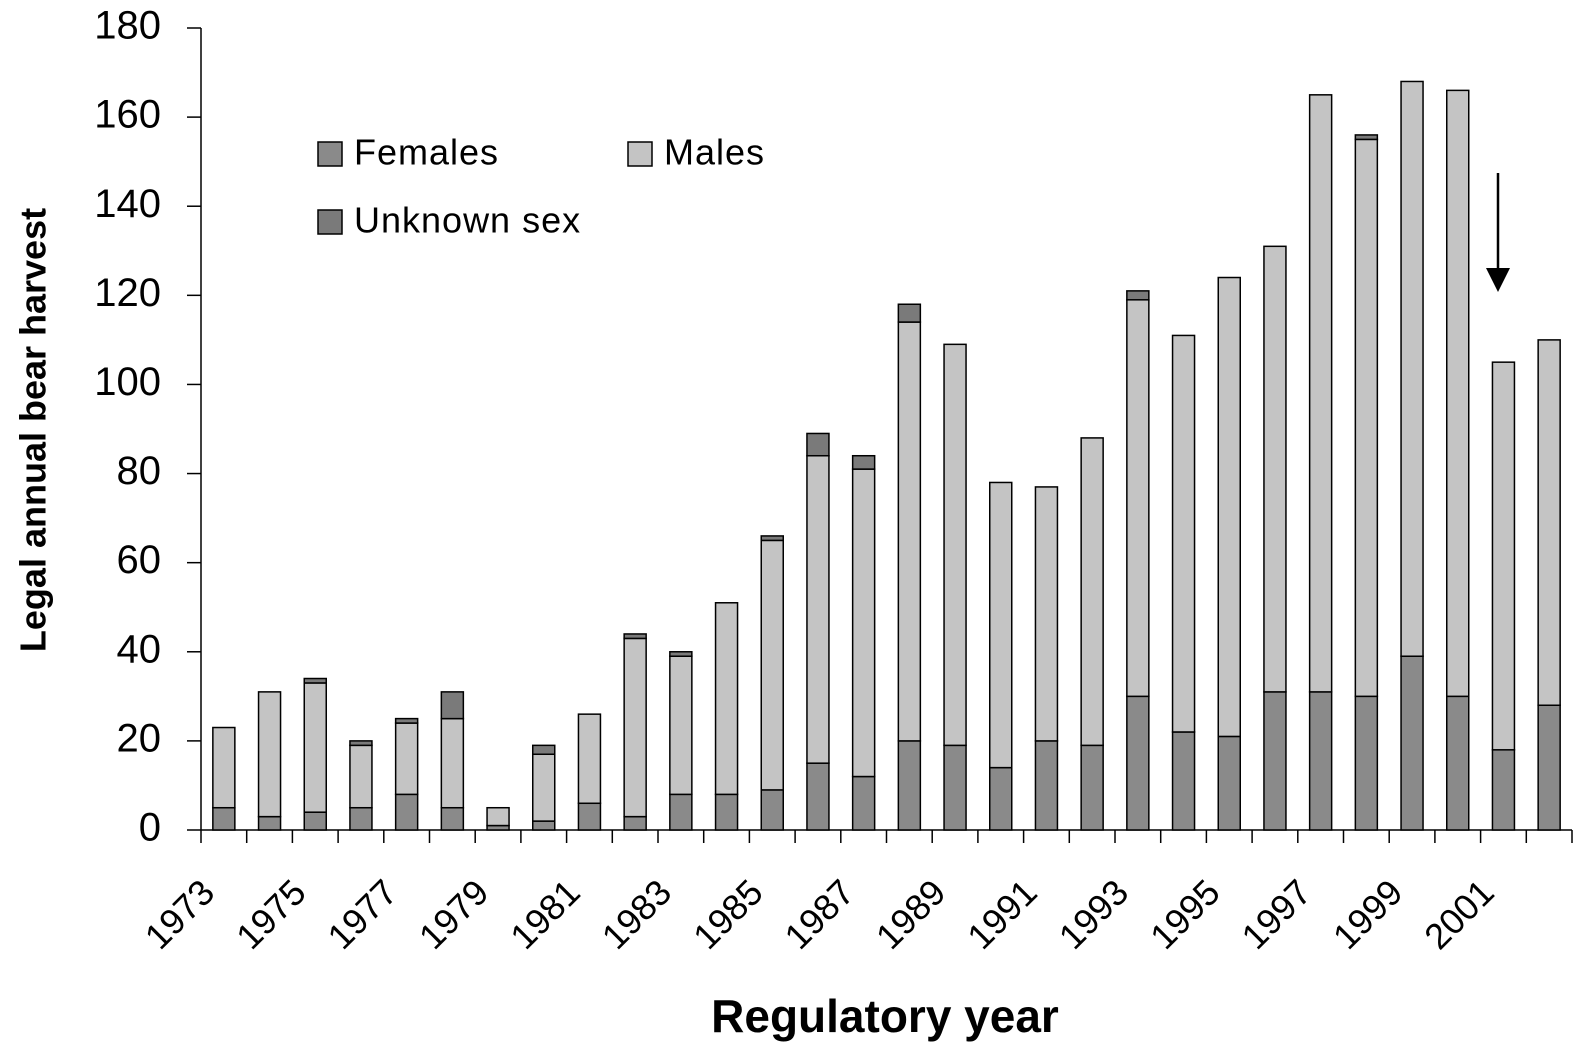 This screenshot has height=1054, width=1575. I want to click on x-tick-label: 2001, so click(1459, 914).